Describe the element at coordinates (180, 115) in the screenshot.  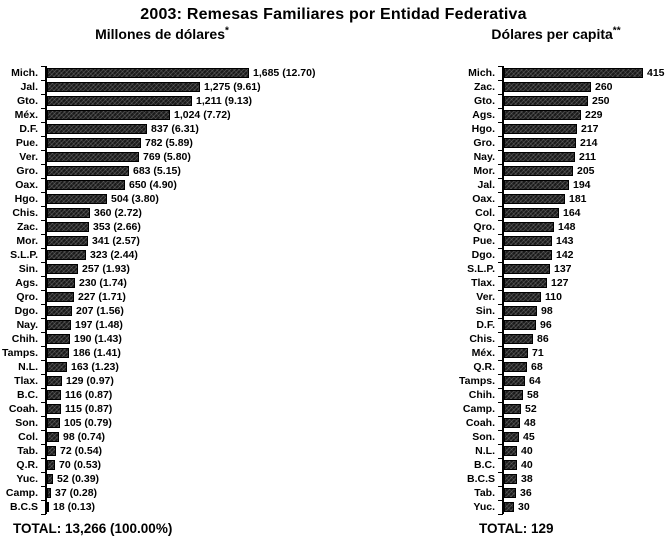
I see `bar-area: 1,024 (7.72)` at that location.